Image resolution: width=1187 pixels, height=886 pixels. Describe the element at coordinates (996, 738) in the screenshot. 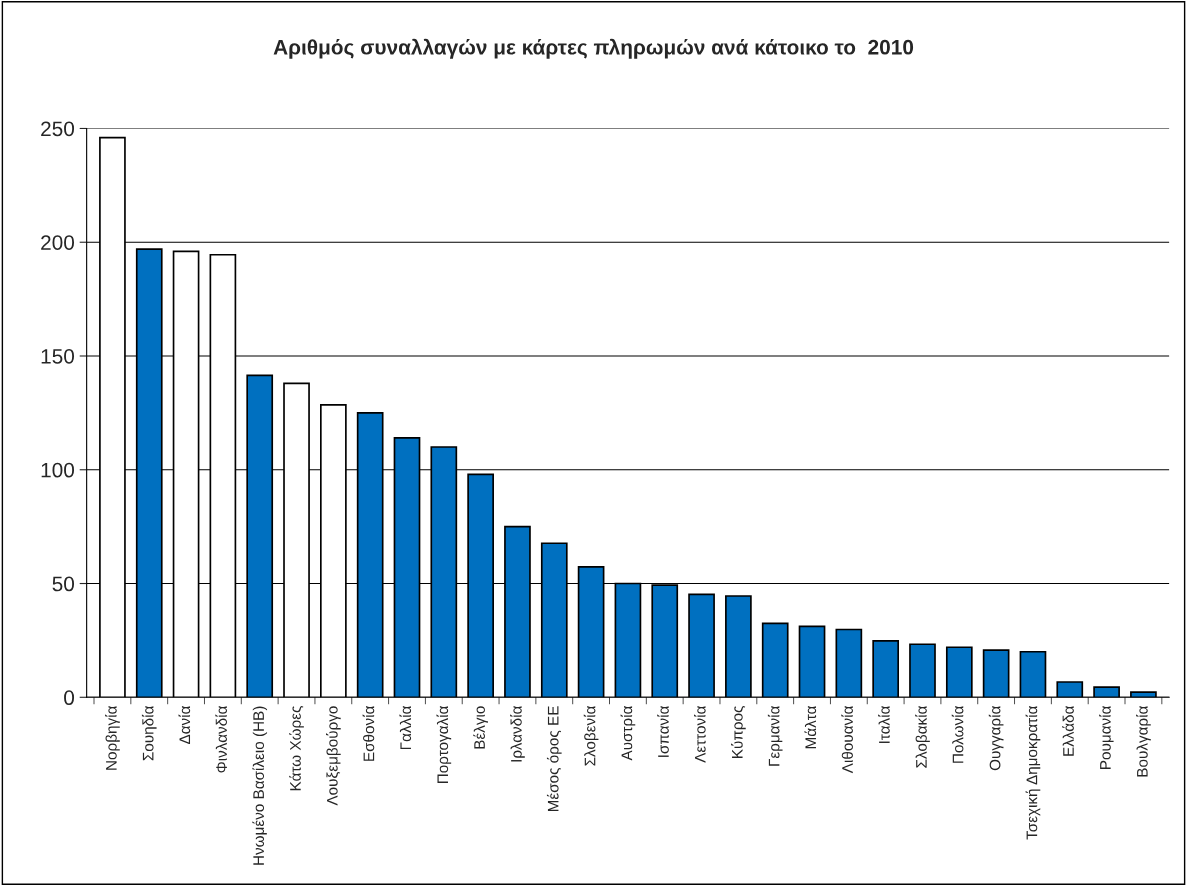

I see `x-tick-label: Ουγγαρία` at that location.